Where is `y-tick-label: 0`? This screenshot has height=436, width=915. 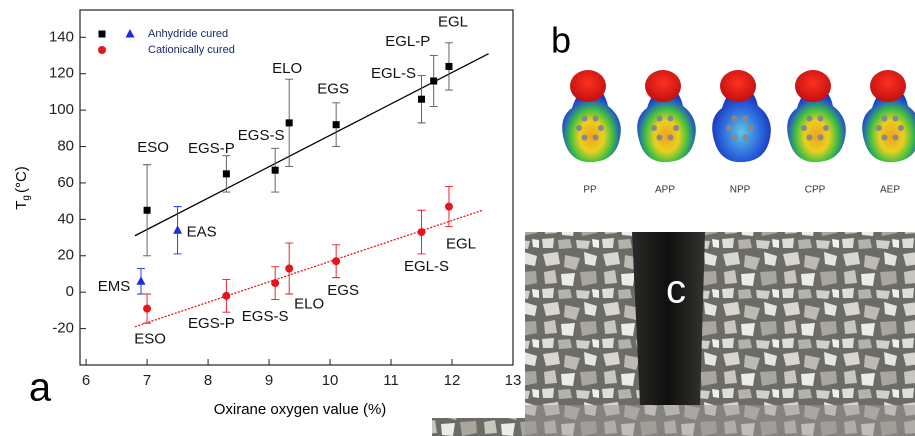
y-tick-label: 0 is located at coordinates (70, 291).